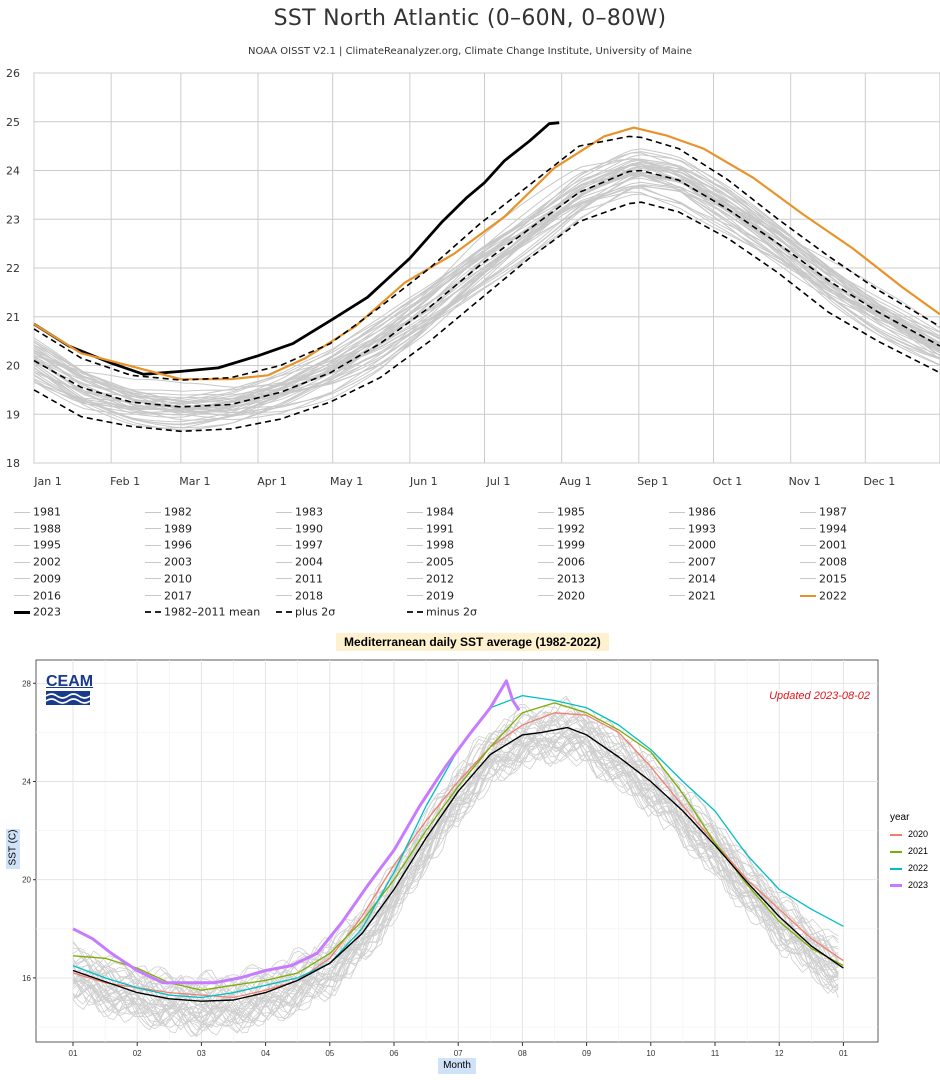 The image size is (940, 1080). I want to click on legend-item: 1983, so click(341, 513).